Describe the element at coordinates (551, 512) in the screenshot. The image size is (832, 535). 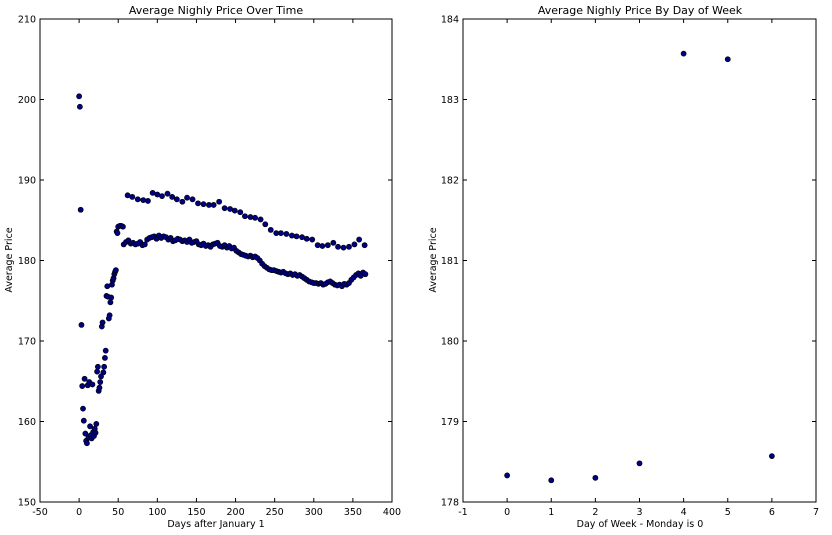
I see `x-tick-label: 1` at that location.